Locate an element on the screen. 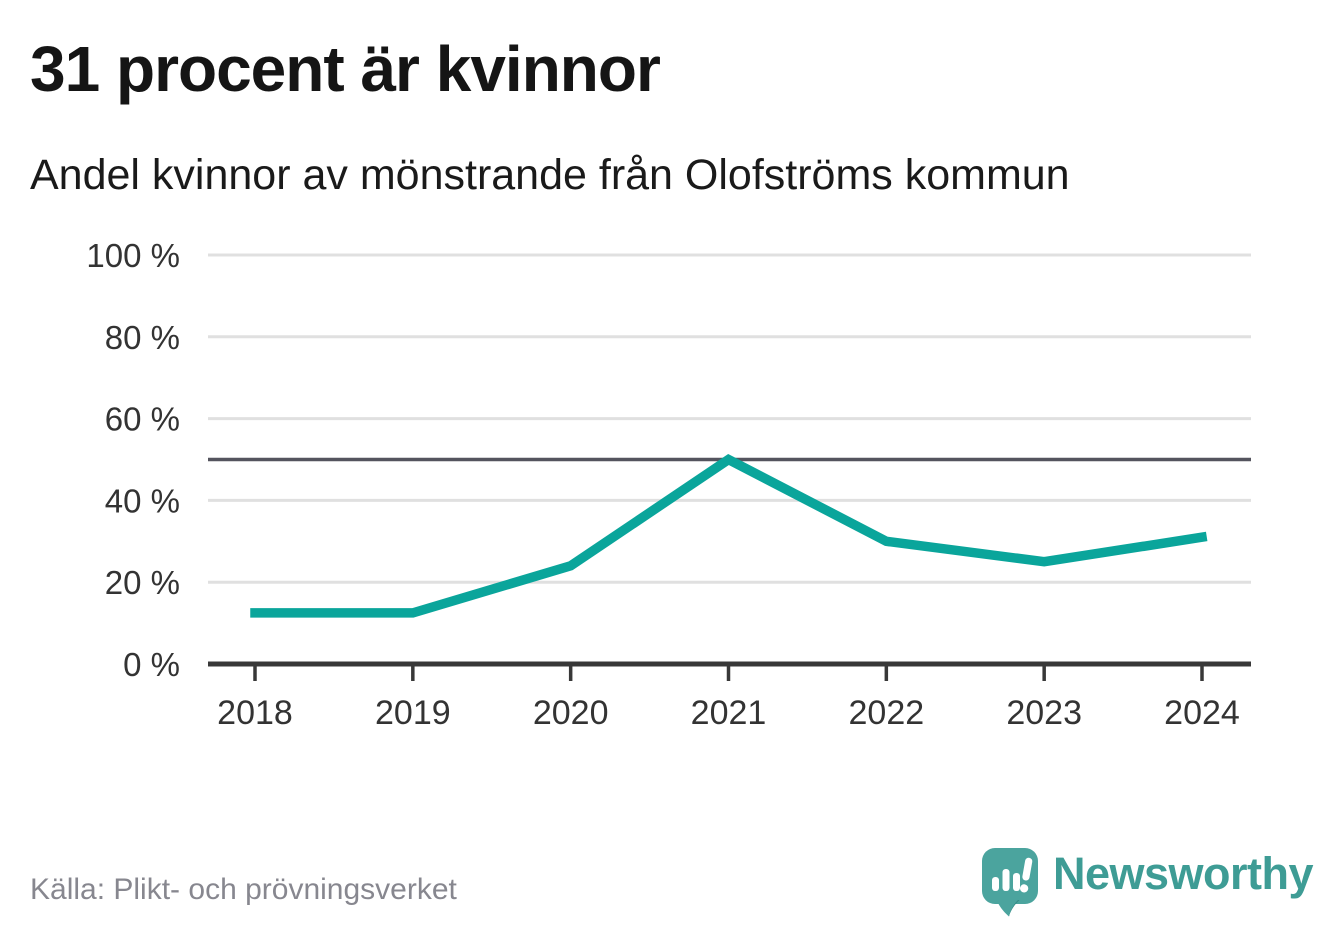 The image size is (1322, 939). x-tick-label: 2023 is located at coordinates (1044, 713).